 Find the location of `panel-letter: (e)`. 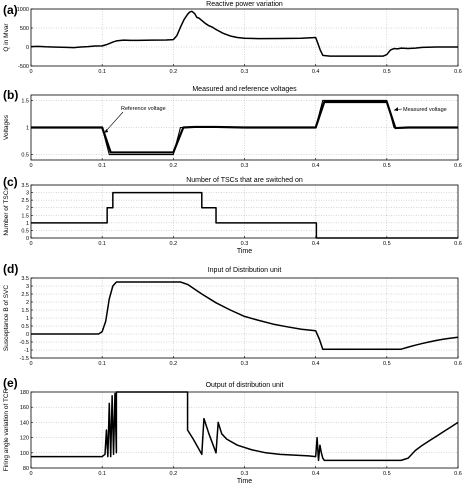

panel-letter: (e) is located at coordinates (10, 383).